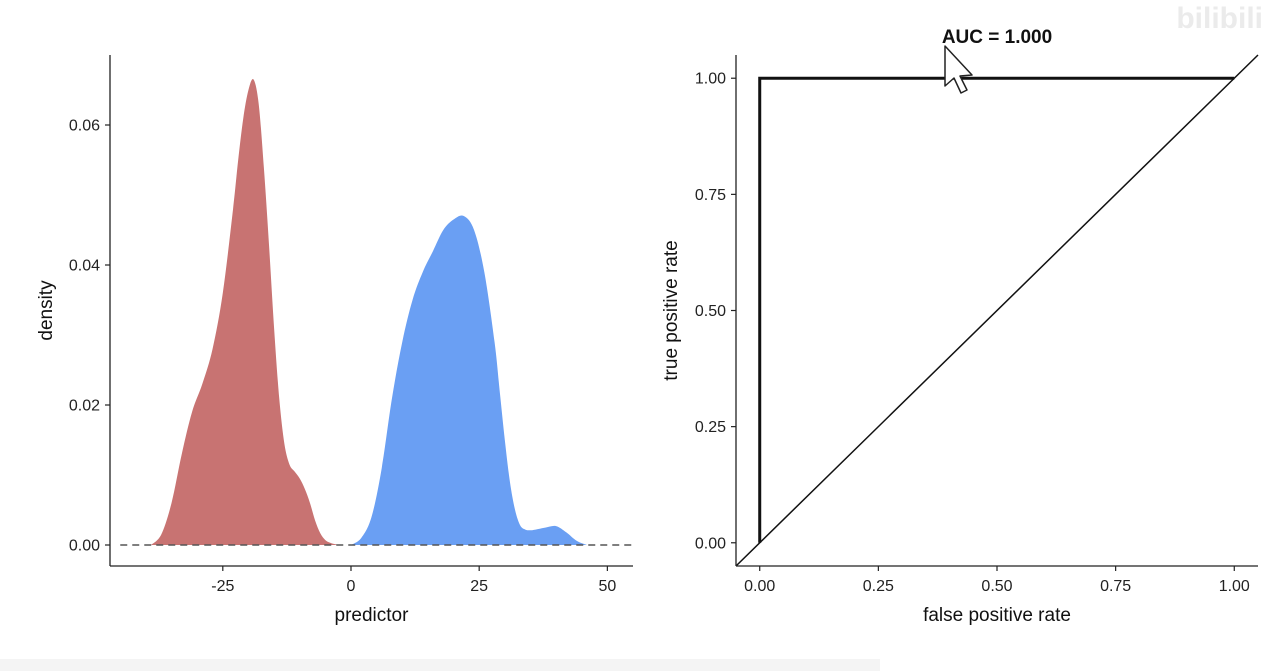 The width and height of the screenshot is (1277, 671). Describe the element at coordinates (710, 427) in the screenshot. I see `y-tick-label: 0.25` at that location.